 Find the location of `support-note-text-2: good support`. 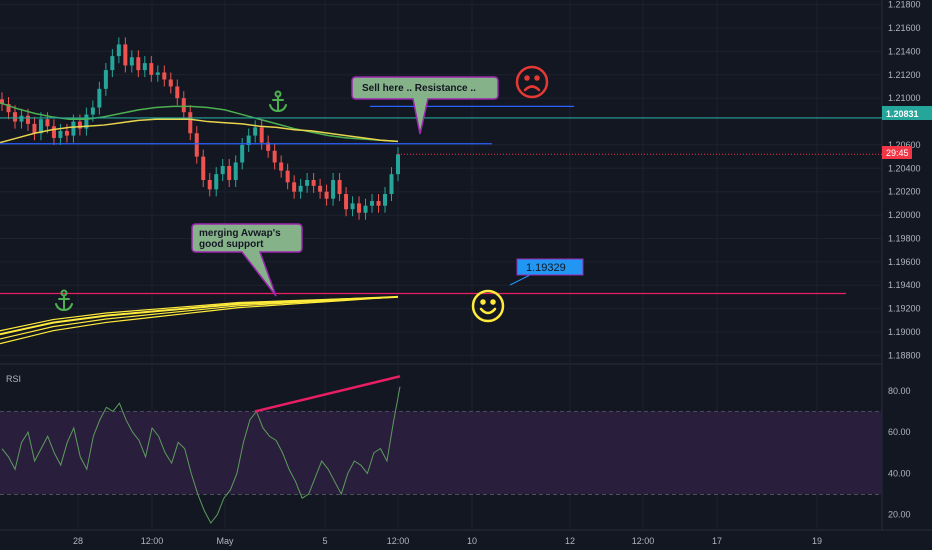

support-note-text-2: good support is located at coordinates (231, 244).